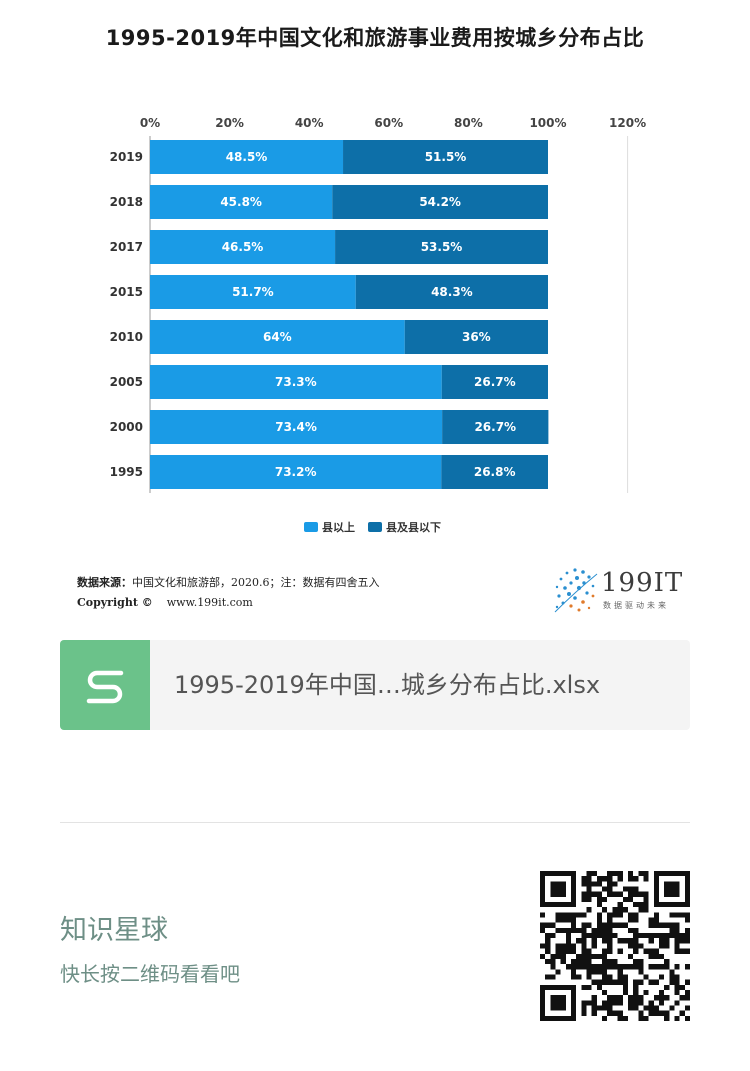 This screenshot has width=750, height=1071. Describe the element at coordinates (105, 685) in the screenshot. I see `spreadsheet-icon` at that location.